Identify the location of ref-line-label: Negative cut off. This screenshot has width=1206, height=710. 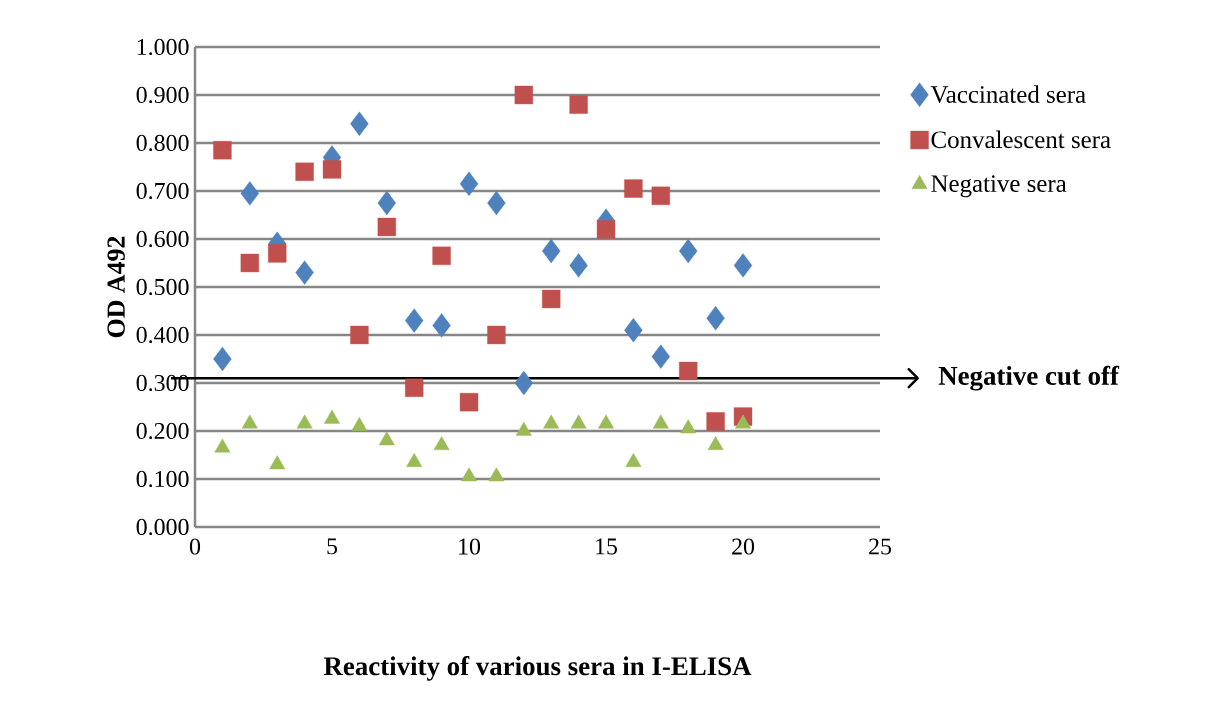
(1029, 378).